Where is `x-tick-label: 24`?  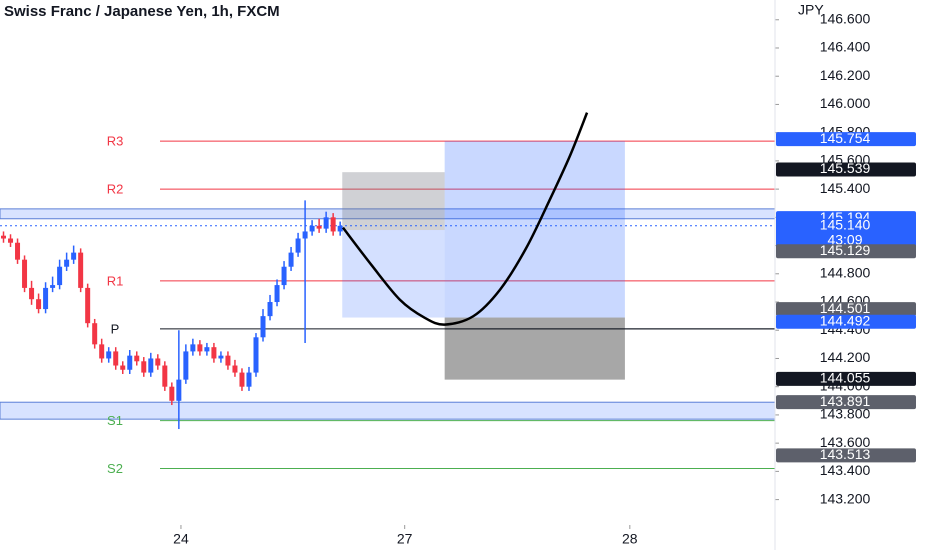 x-tick-label: 24 is located at coordinates (181, 539).